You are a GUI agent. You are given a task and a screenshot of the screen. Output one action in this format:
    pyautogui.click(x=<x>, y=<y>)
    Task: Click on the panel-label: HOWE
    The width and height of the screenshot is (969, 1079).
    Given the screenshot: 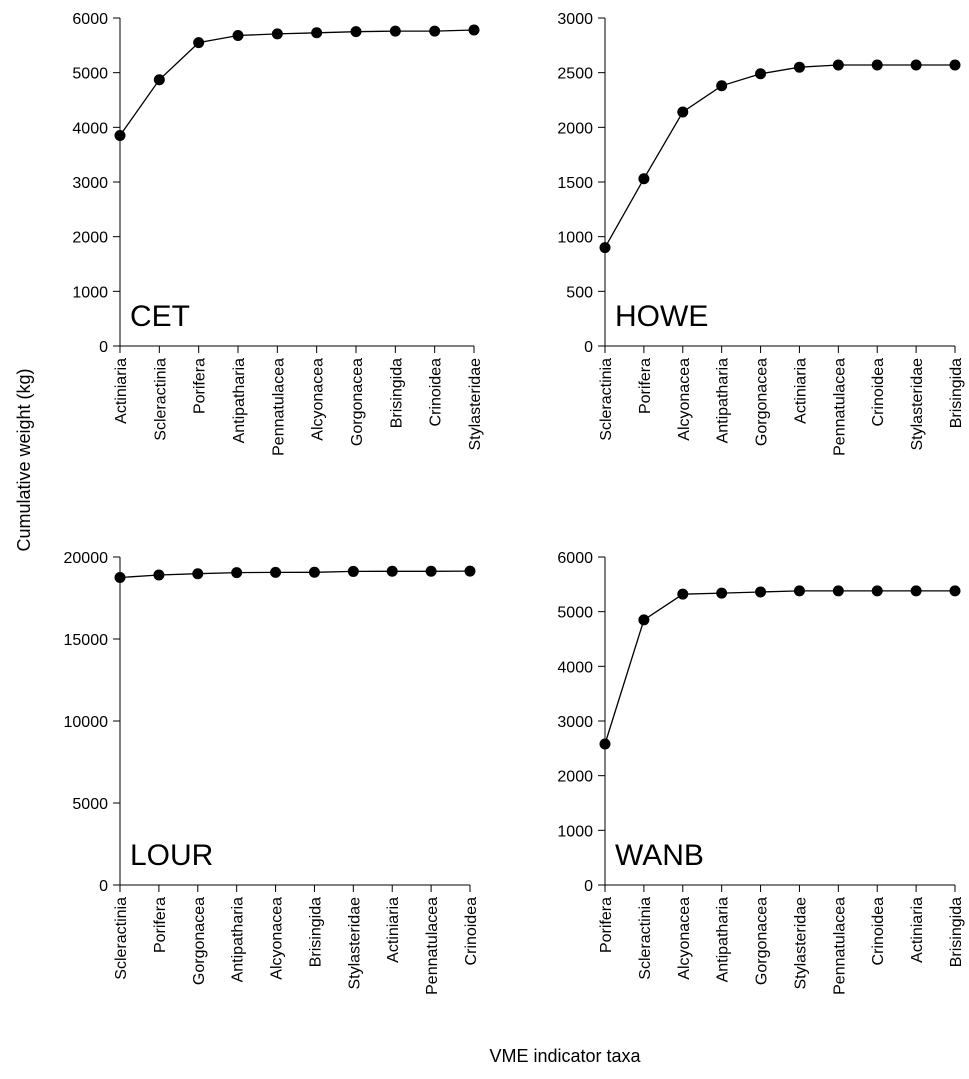 What is the action you would take?
    pyautogui.click(x=661, y=316)
    